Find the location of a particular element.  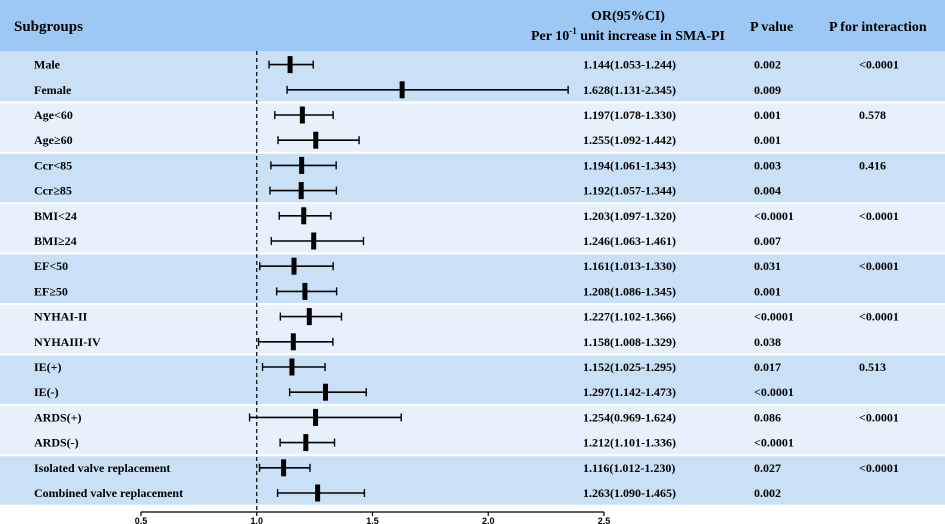

or-ci-value: 1.203(1.097-1.320) is located at coordinates (629, 216).